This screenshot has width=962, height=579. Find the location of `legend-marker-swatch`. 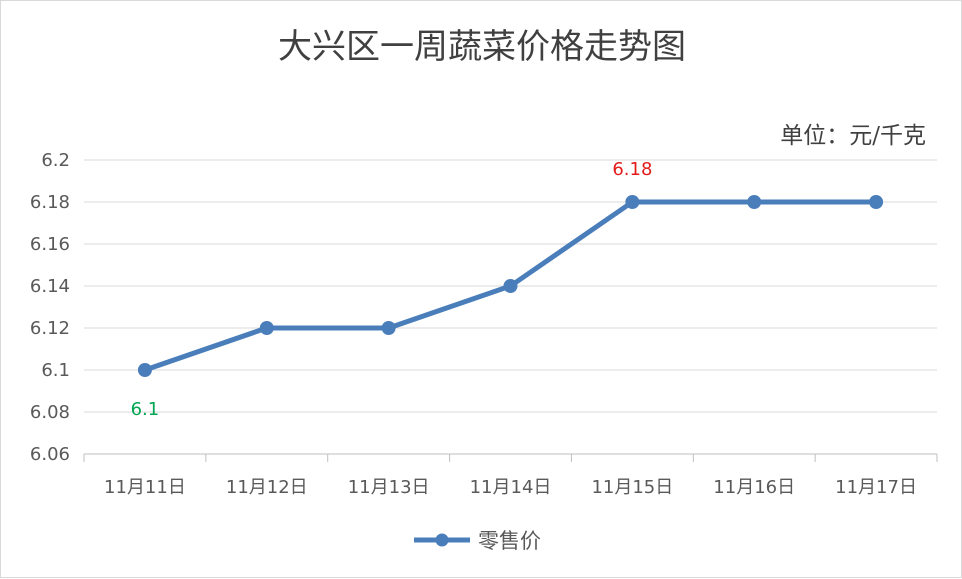

legend-marker-swatch is located at coordinates (442, 540).